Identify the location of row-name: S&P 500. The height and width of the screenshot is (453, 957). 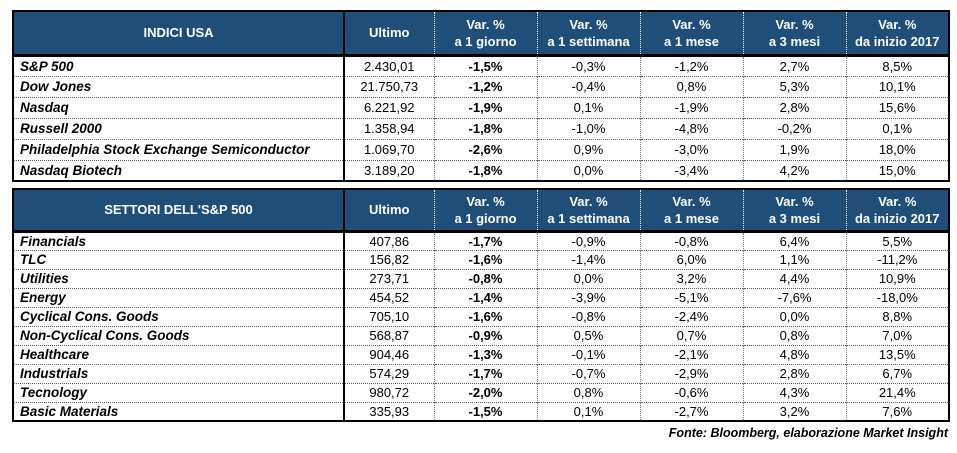
(178, 65).